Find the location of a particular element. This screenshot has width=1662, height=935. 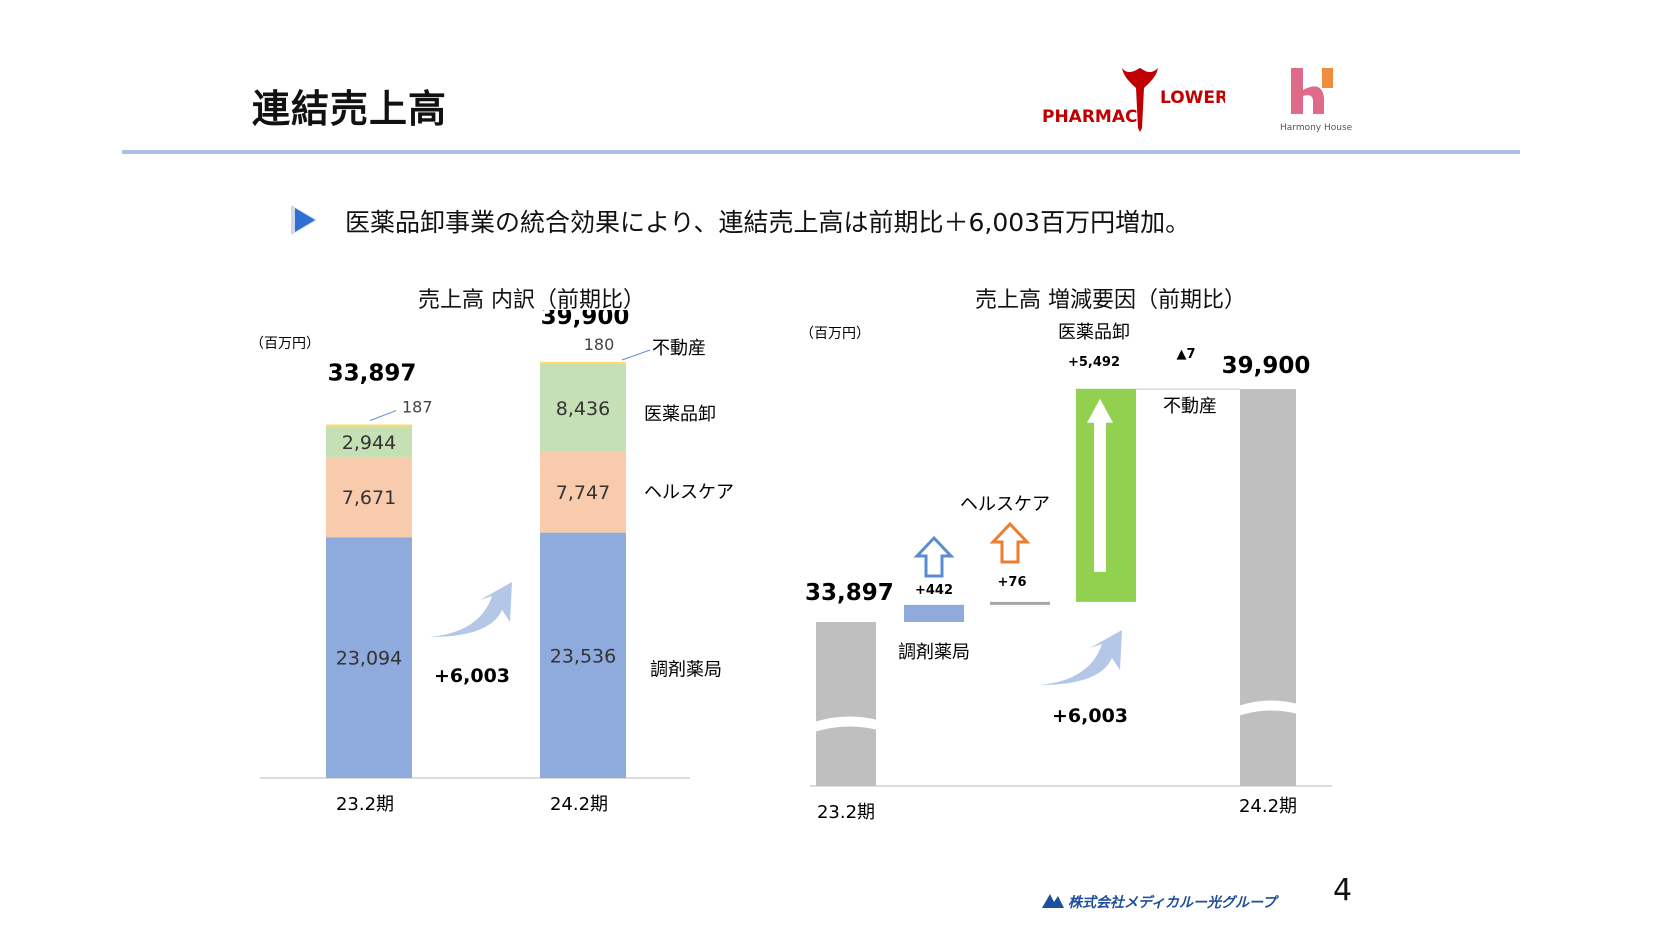

data-label: 8,436 is located at coordinates (583, 409).